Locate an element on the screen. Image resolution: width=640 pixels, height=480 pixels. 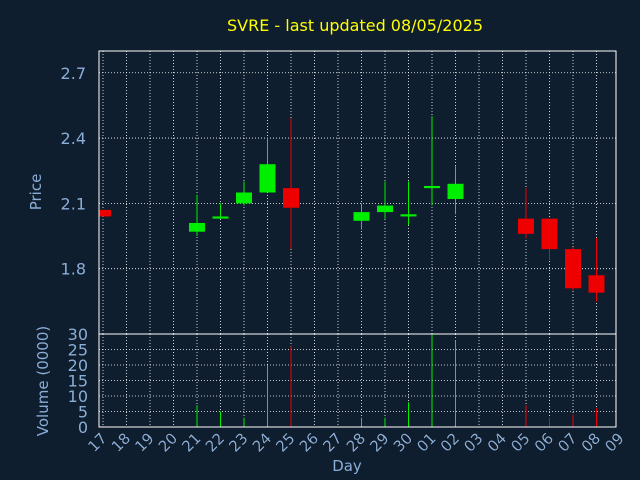
volume-bars is located at coordinates (349, 380).